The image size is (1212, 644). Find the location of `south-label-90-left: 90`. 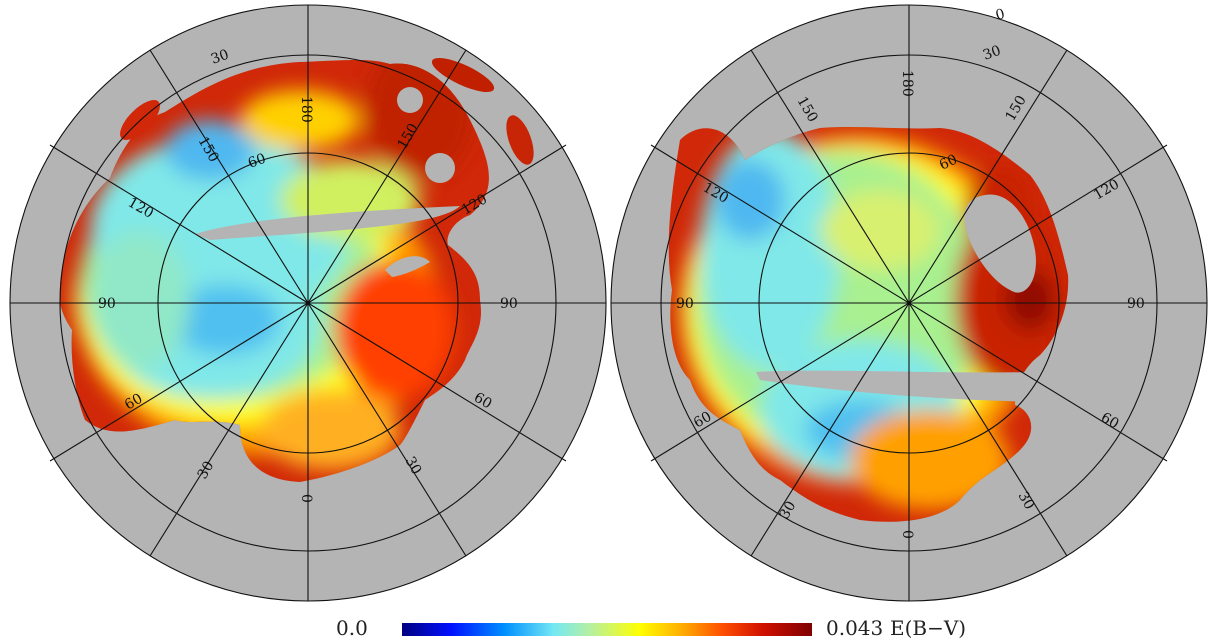

south-label-90-left: 90 is located at coordinates (685, 304).